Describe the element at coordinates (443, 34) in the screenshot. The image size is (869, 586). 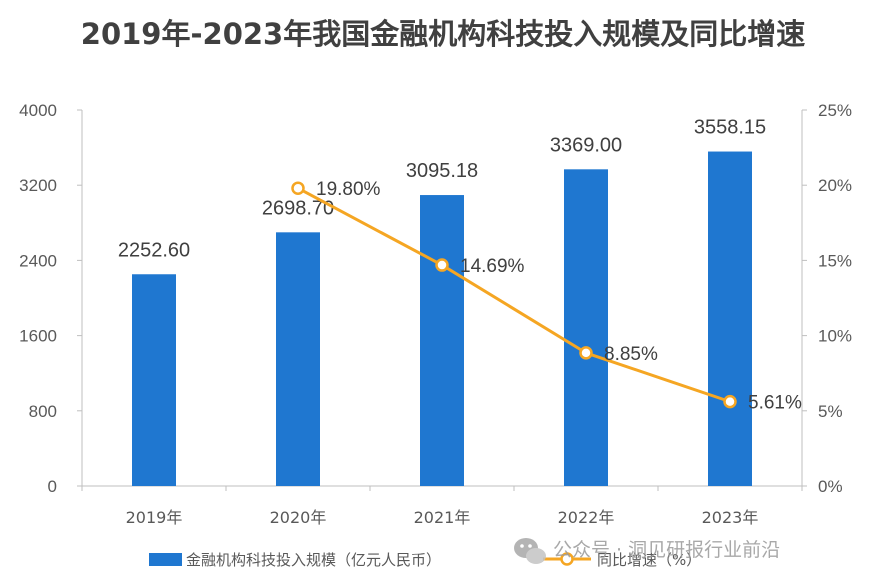
I see `chart-title: 2019年-2023年我国金融机构科技投入规模及同比增速` at that location.